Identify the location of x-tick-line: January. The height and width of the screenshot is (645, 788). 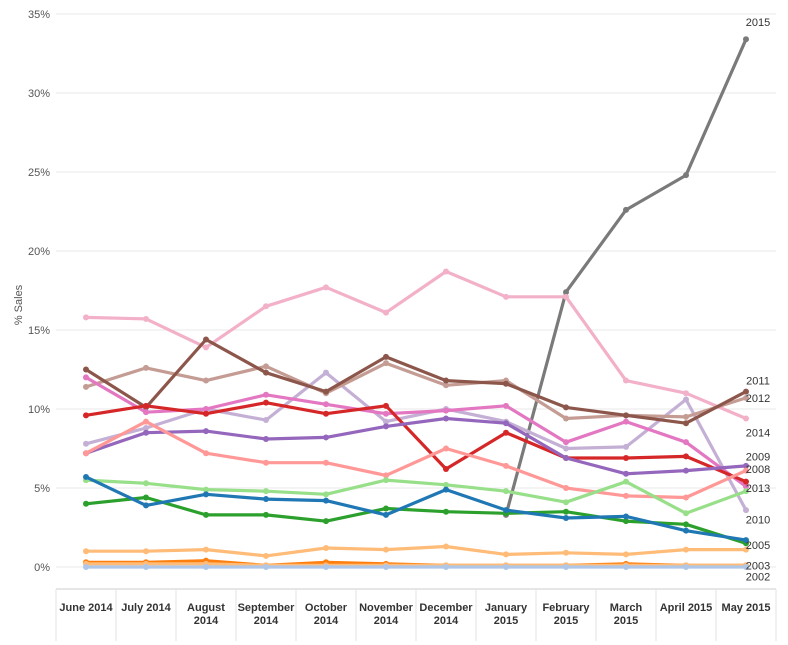
(506, 608).